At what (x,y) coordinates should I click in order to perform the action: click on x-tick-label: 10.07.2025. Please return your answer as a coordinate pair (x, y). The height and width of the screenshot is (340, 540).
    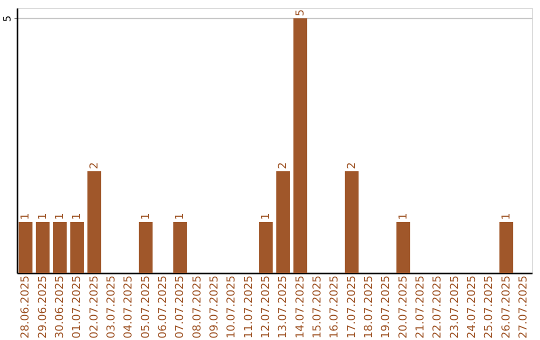
    Looking at the image, I should click on (231, 307).